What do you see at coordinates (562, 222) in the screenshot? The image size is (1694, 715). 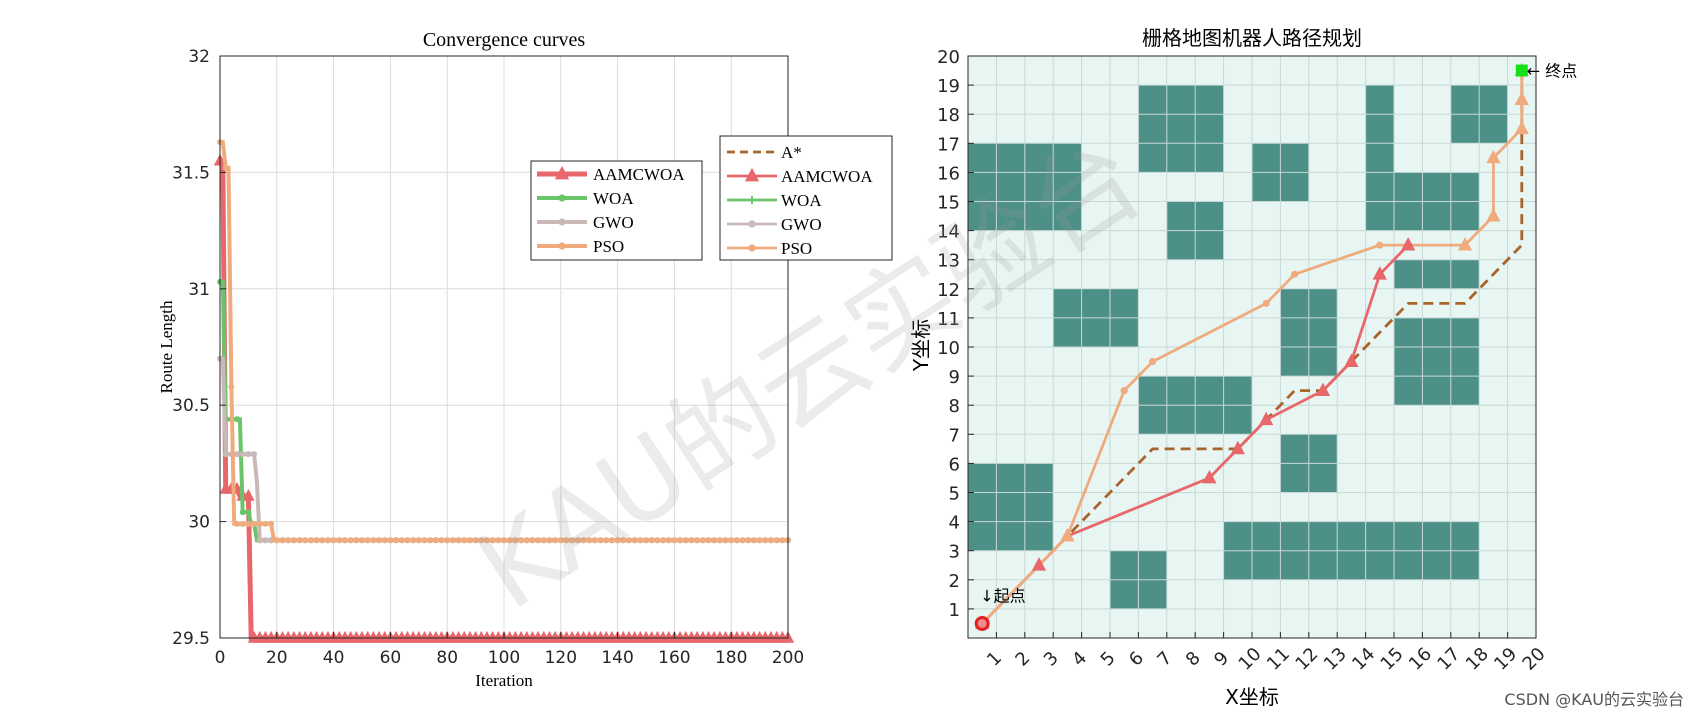 I see `left-legend-marker-gwo` at bounding box center [562, 222].